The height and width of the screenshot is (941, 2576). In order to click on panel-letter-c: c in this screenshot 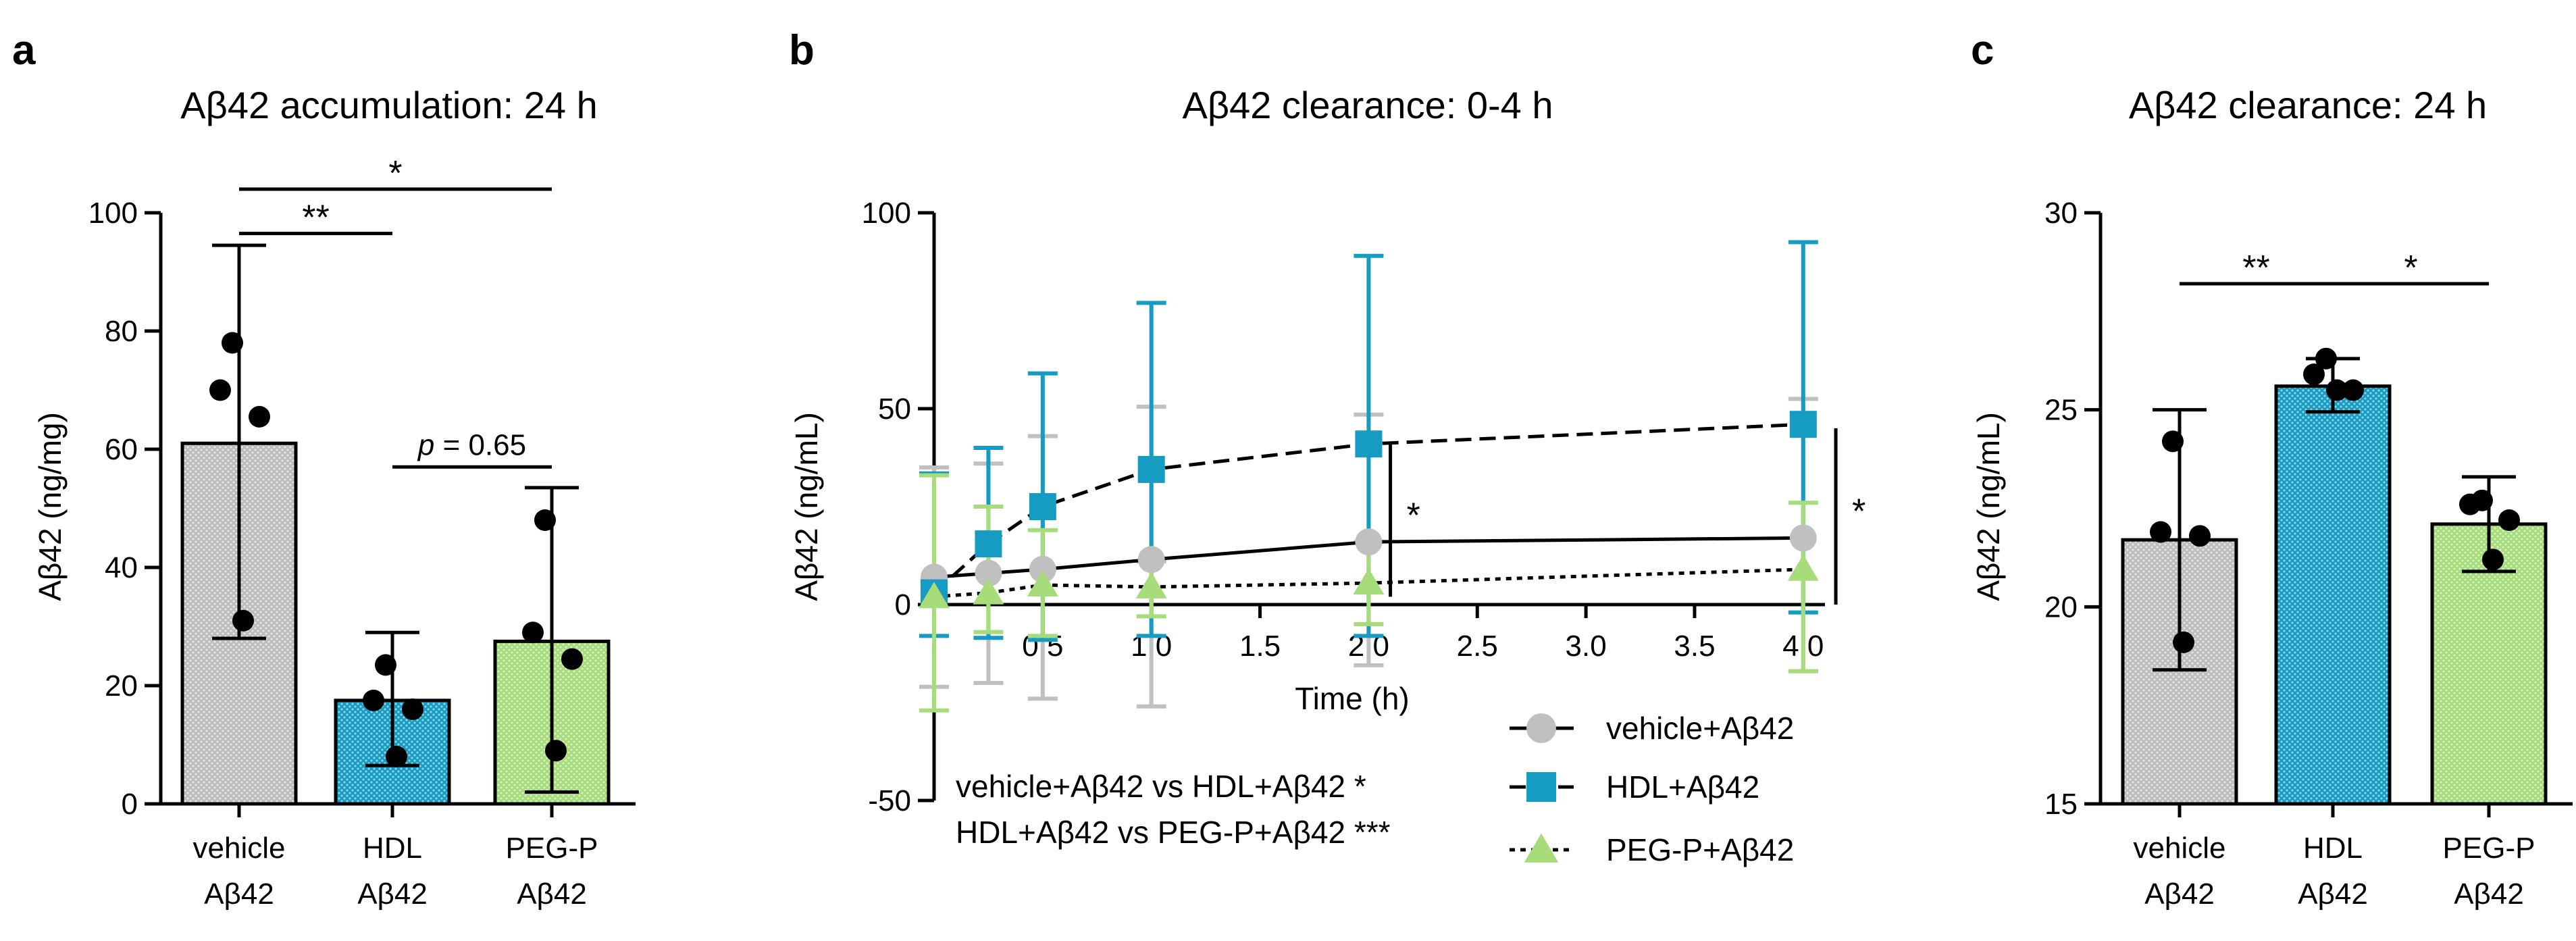, I will do `click(1982, 50)`.